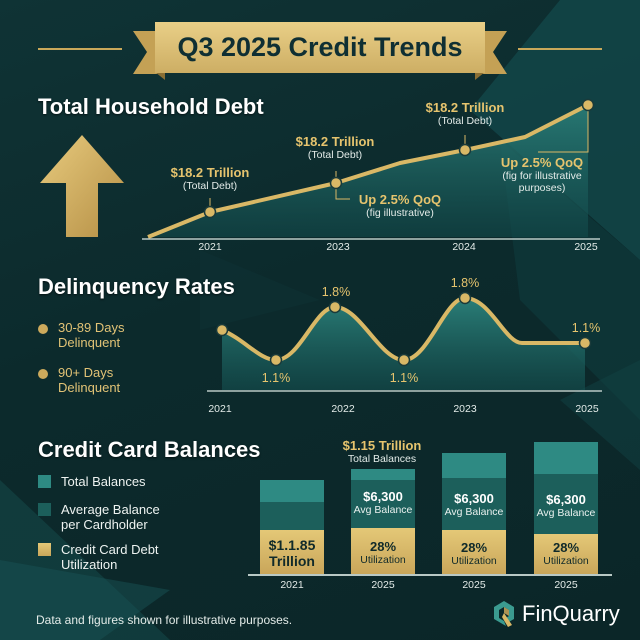  Describe the element at coordinates (474, 513) in the screenshot. I see `bar-2025-b: $6,300 Avg Balance 28% Utilization` at that location.